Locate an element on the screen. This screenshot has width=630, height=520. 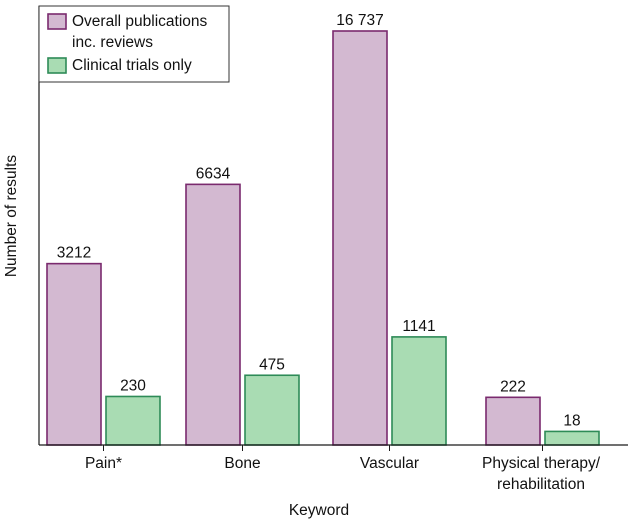
bar-value-label: 3212 is located at coordinates (74, 253).